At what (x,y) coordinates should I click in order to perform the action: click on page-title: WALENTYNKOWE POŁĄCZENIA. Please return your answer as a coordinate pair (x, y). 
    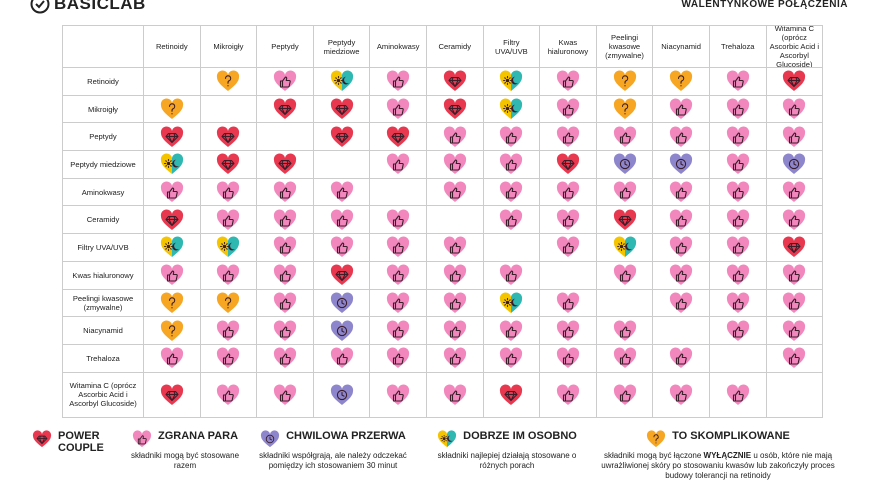
    Looking at the image, I should click on (764, 5).